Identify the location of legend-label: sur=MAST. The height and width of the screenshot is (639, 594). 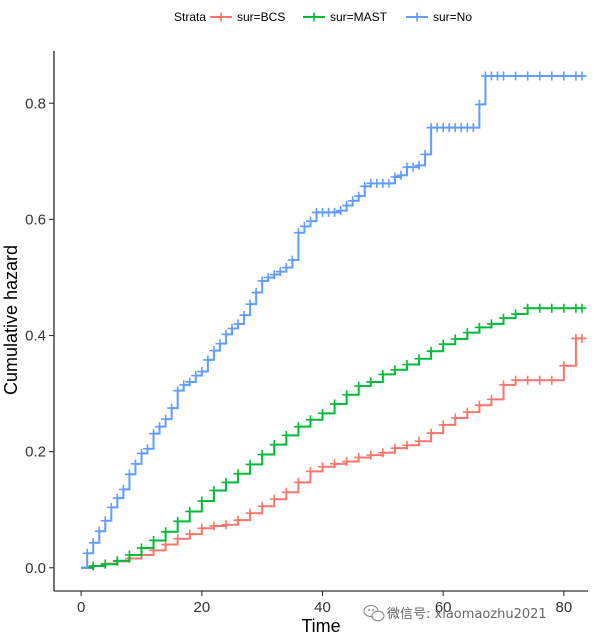
(359, 17).